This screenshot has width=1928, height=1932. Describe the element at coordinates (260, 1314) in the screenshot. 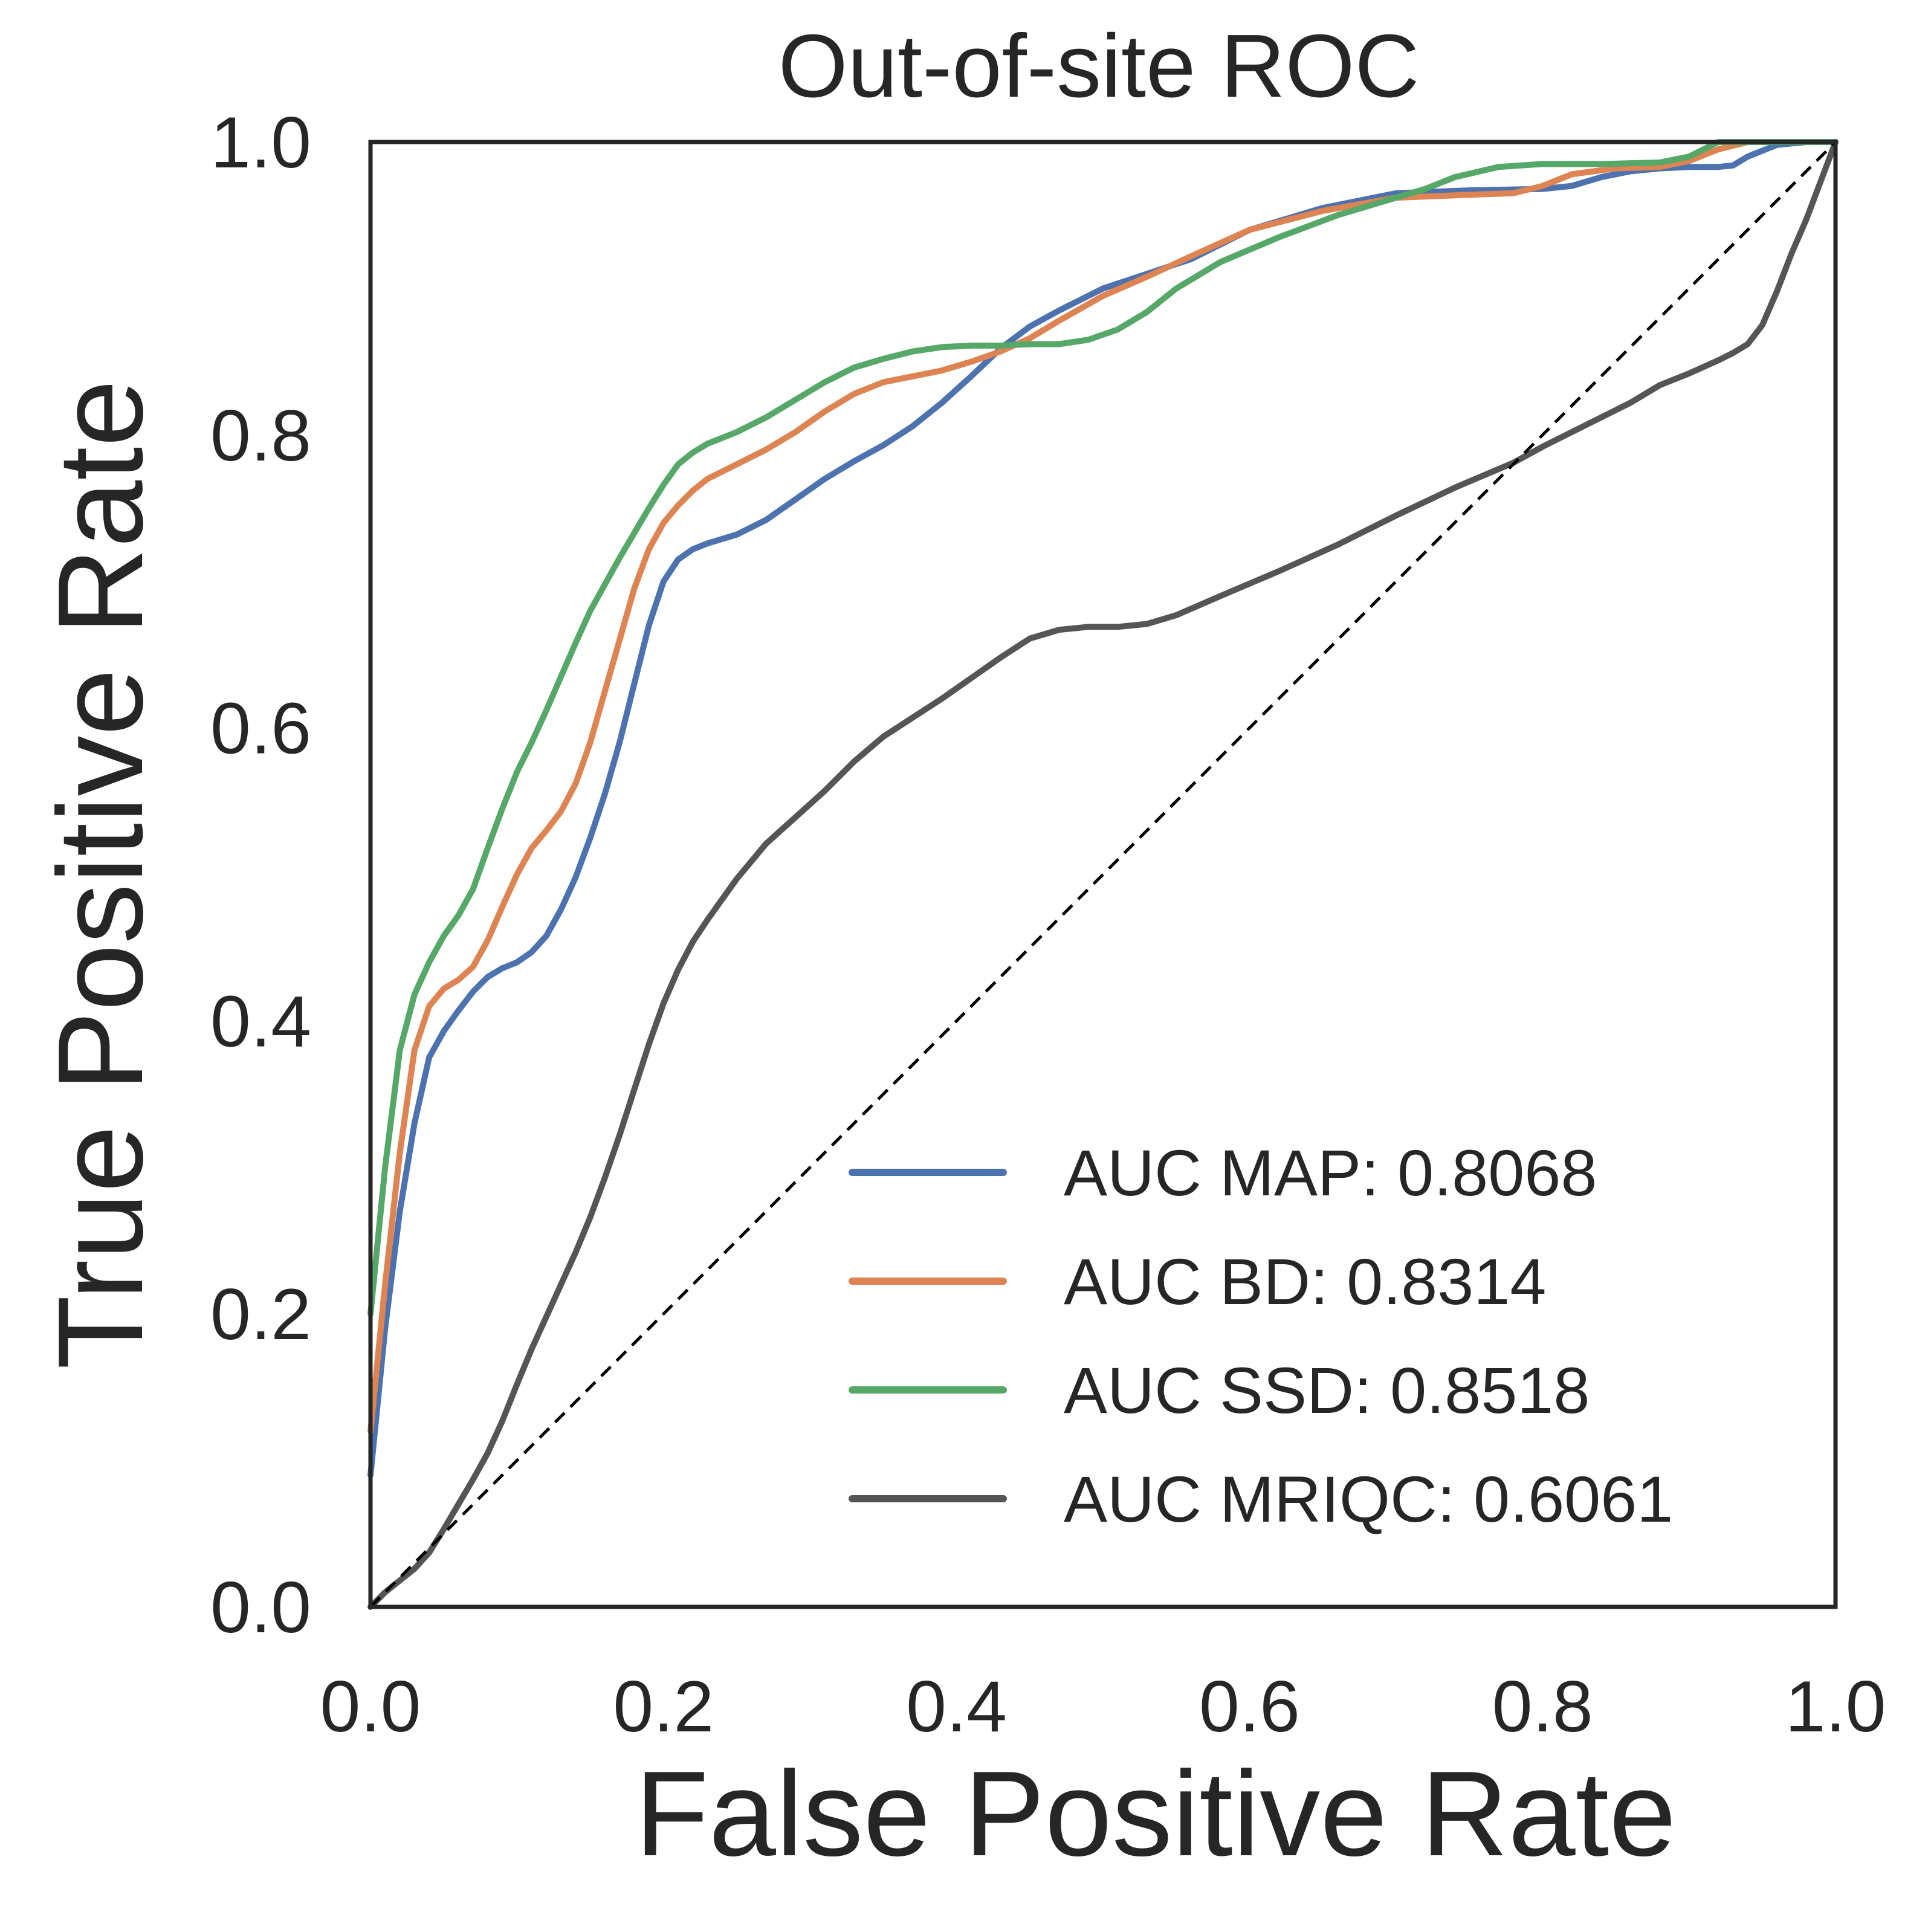

I see `y-tick-label: 0.2` at that location.